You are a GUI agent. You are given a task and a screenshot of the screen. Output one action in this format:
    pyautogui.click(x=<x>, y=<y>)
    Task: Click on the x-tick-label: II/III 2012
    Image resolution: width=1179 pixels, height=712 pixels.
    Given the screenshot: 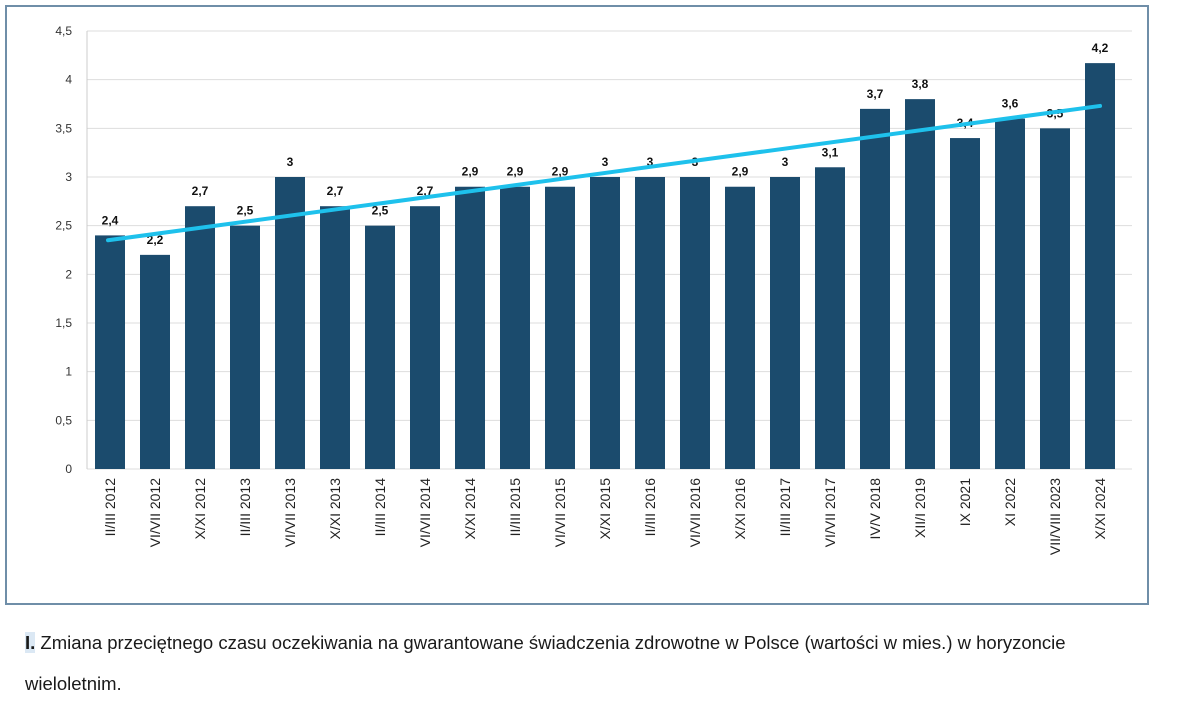 What is the action you would take?
    pyautogui.click(x=110, y=507)
    